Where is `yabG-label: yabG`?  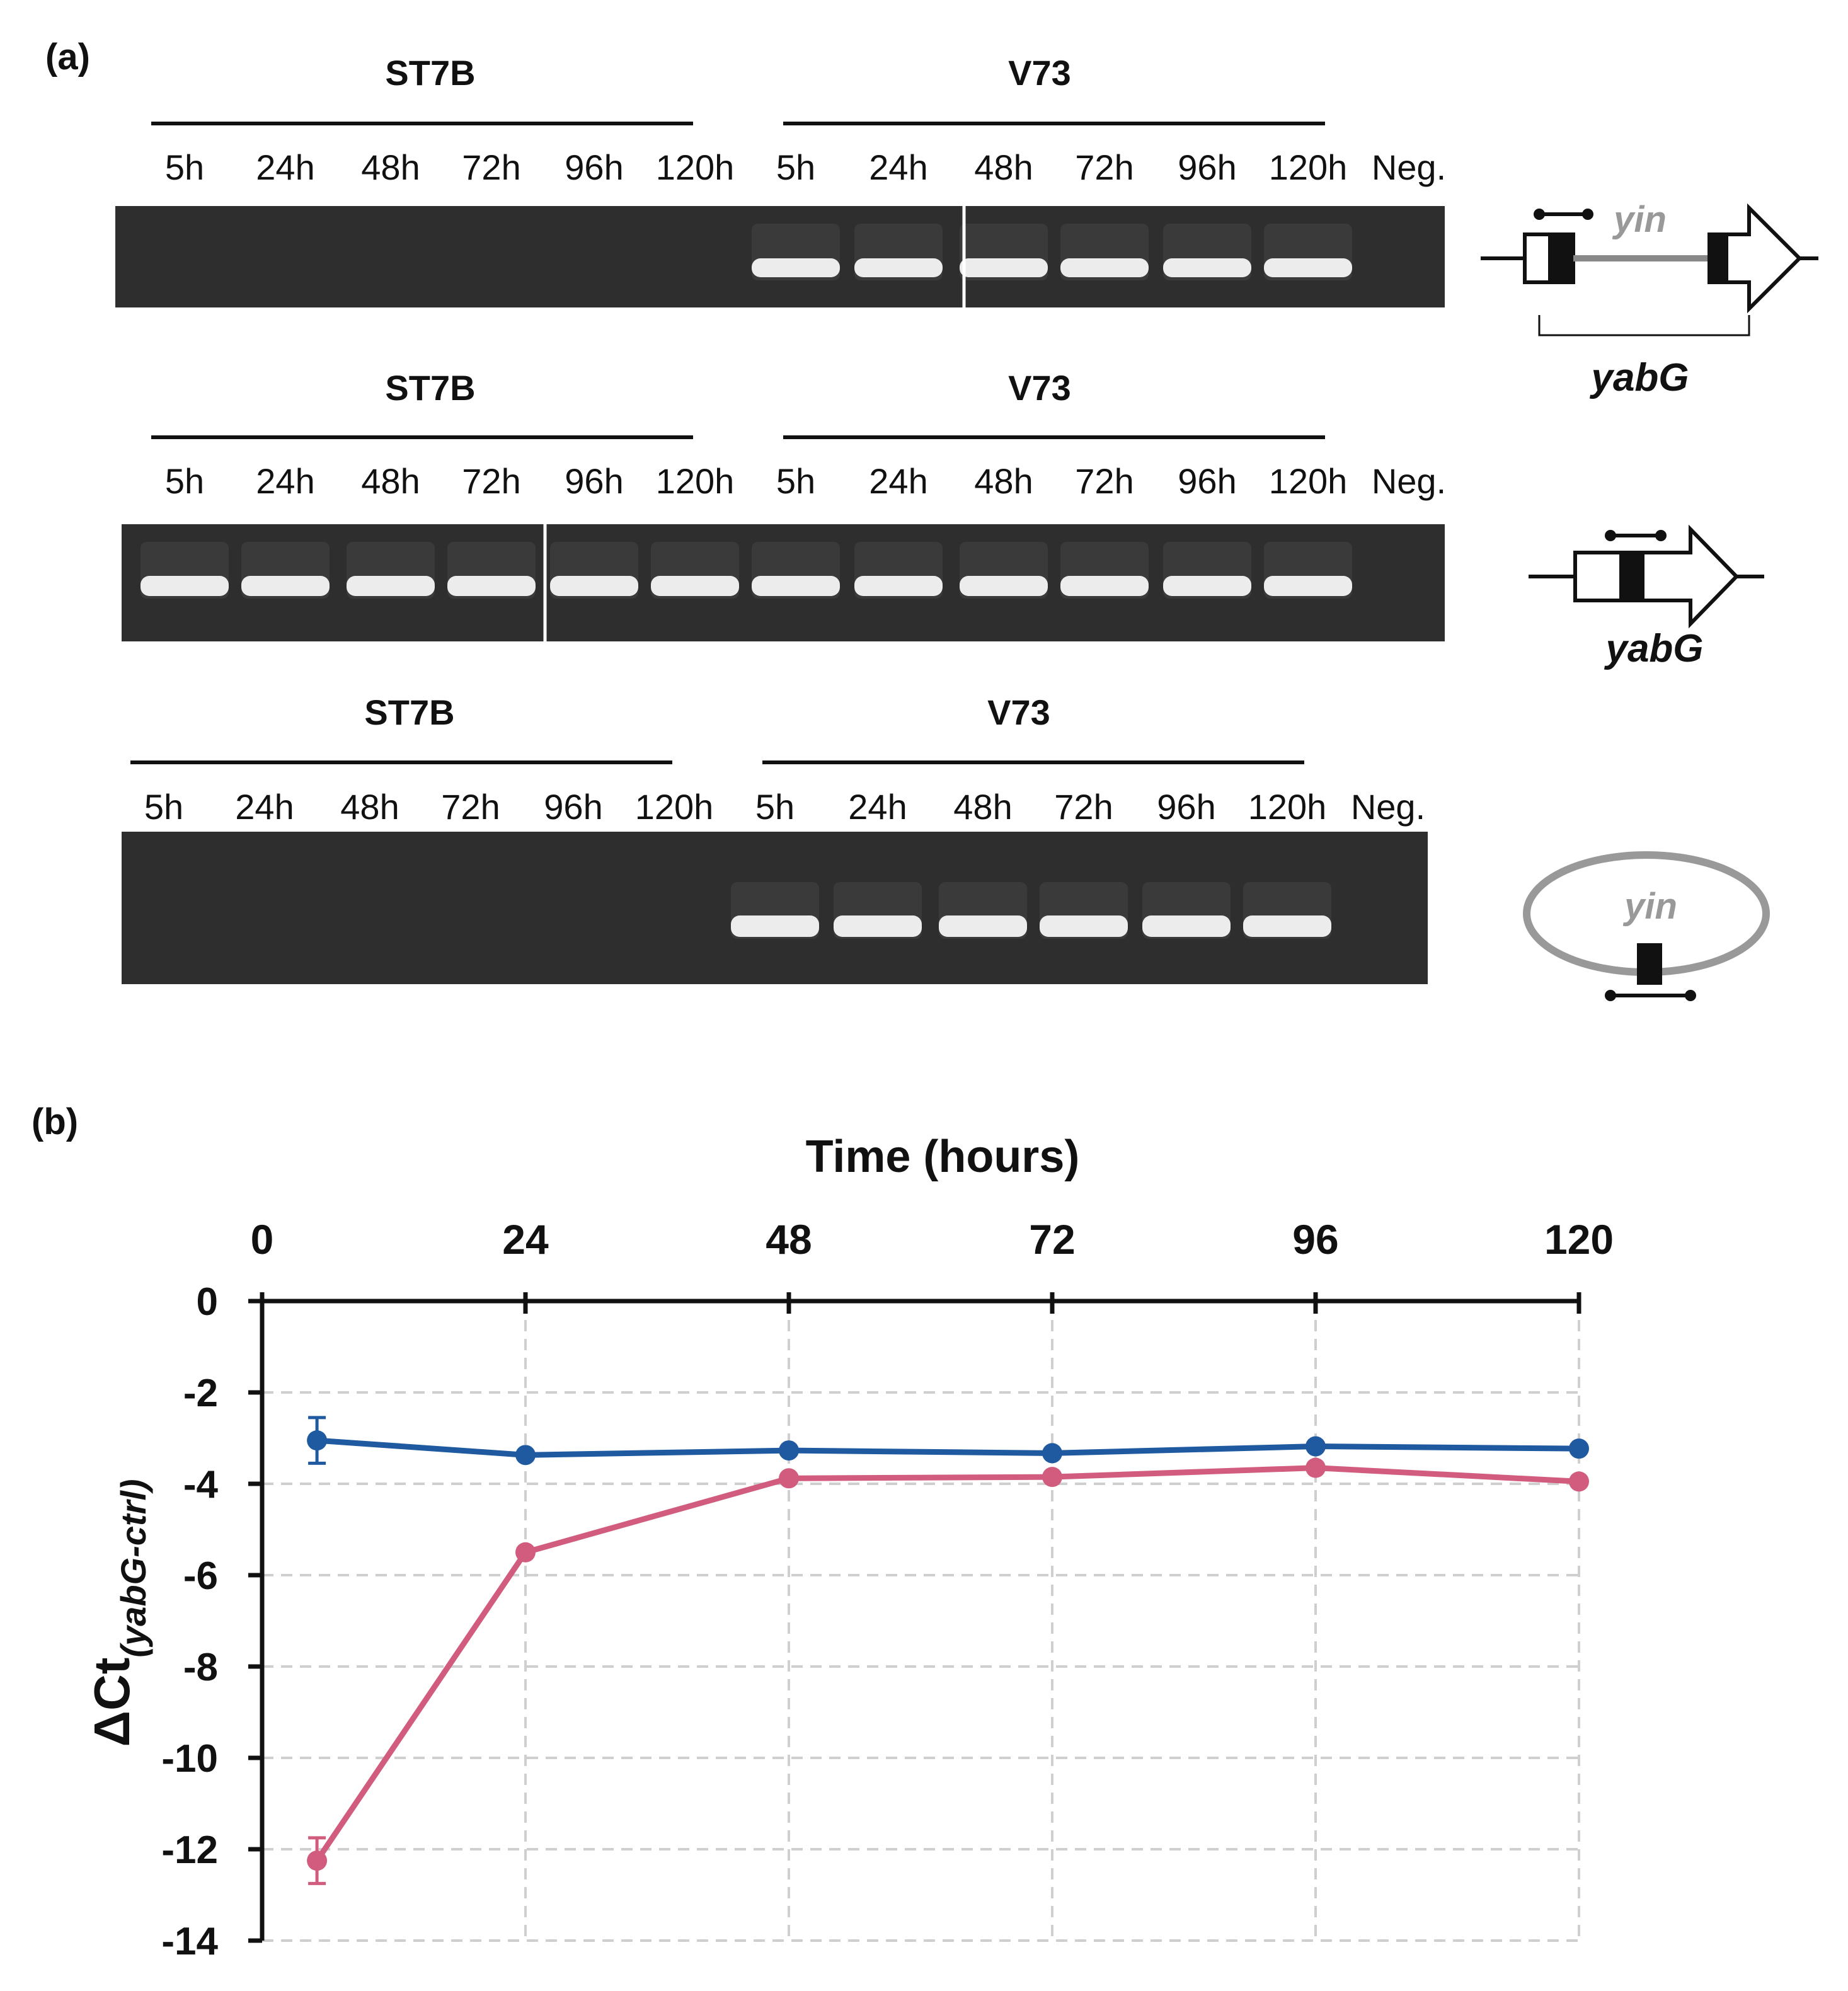
yabG-label: yabG is located at coordinates (1639, 377).